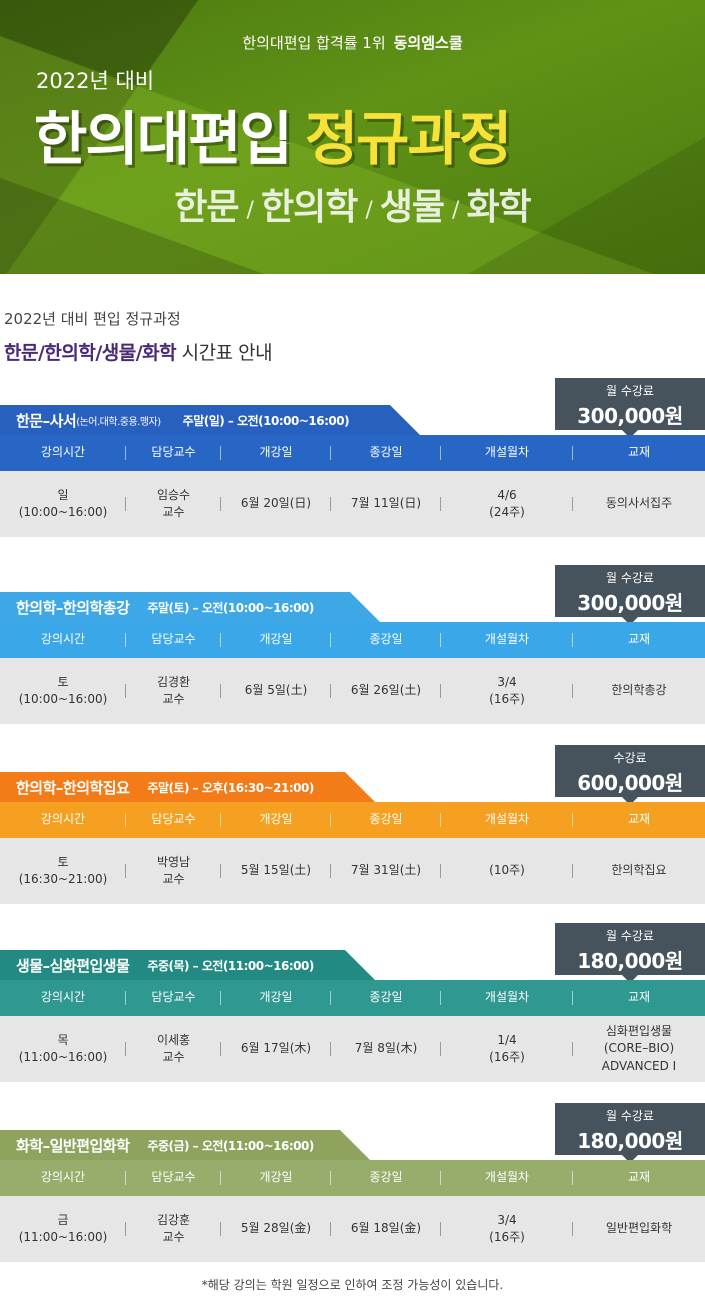 The image size is (705, 1300). I want to click on course-title-bar: 생물–심화편입생물 주중(목) – 오전(11:00~16:00), so click(187, 965).